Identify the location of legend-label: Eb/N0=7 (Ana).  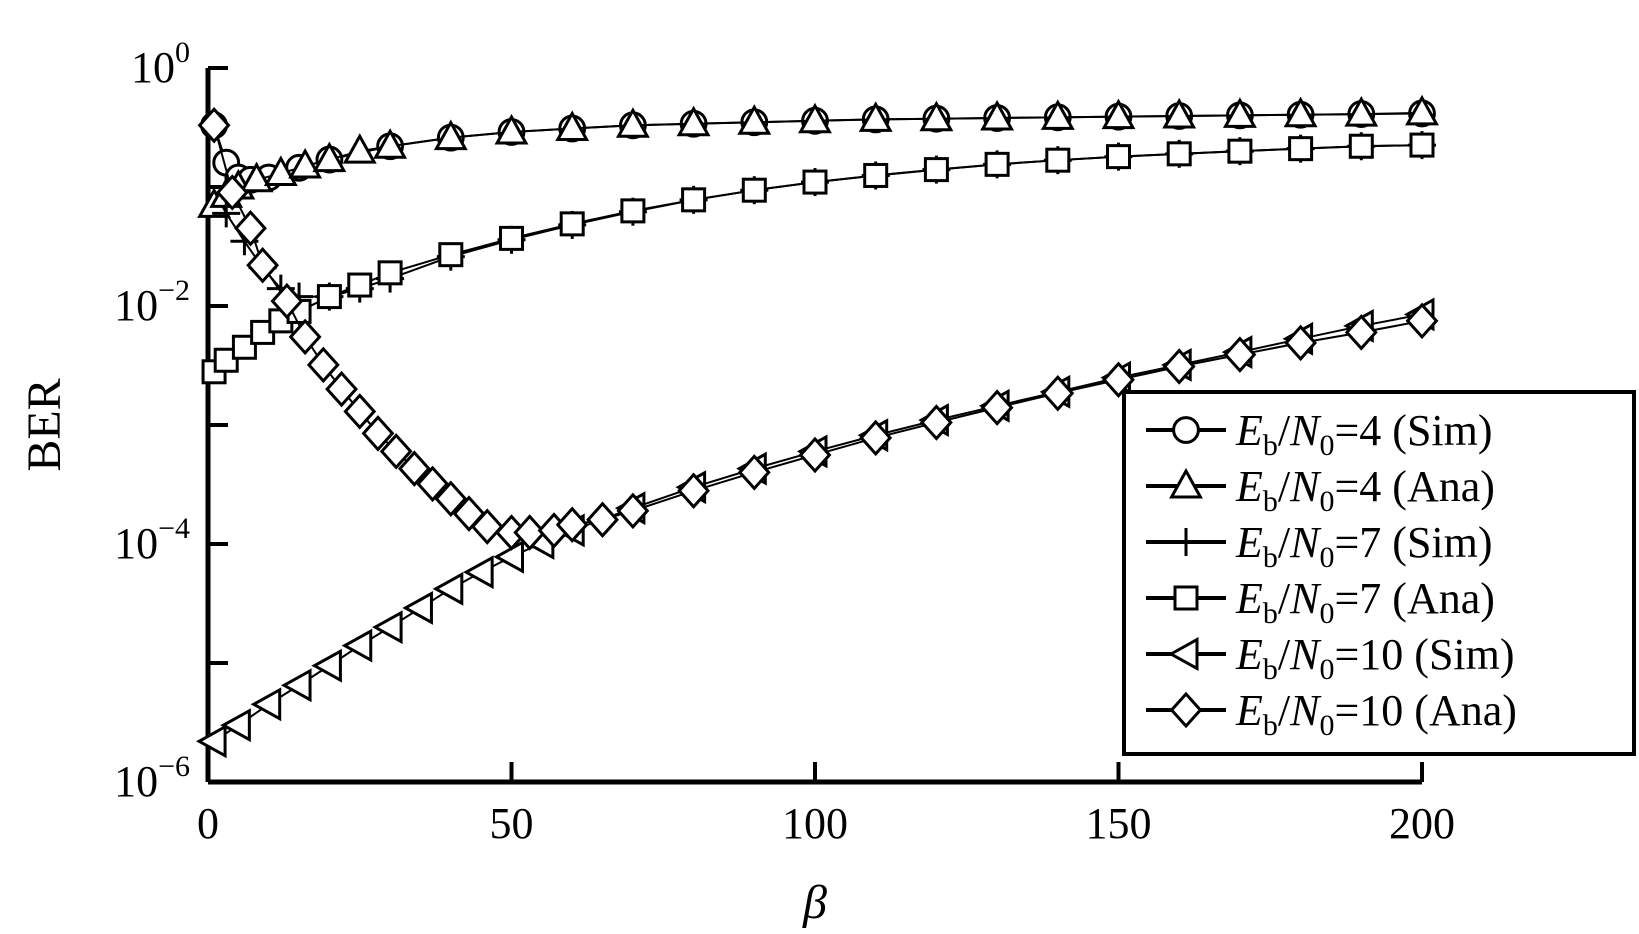
(1365, 602).